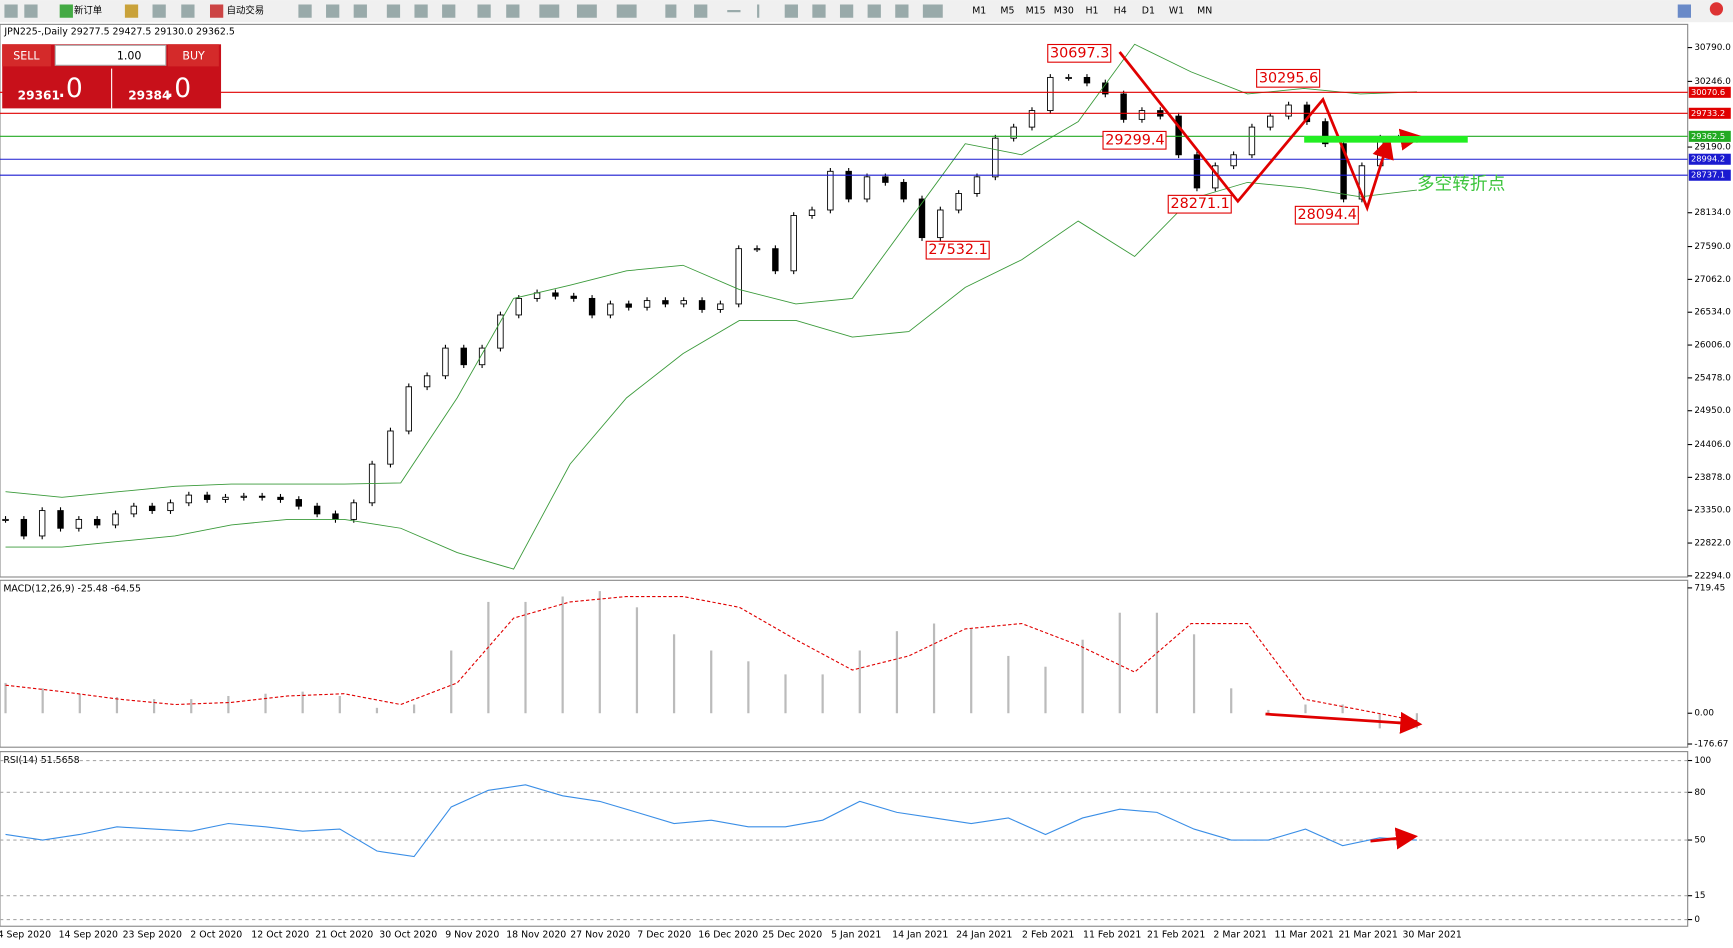 The height and width of the screenshot is (948, 1733). Describe the element at coordinates (1708, 159) in the screenshot. I see `price-tag-label: 28994.2` at that location.